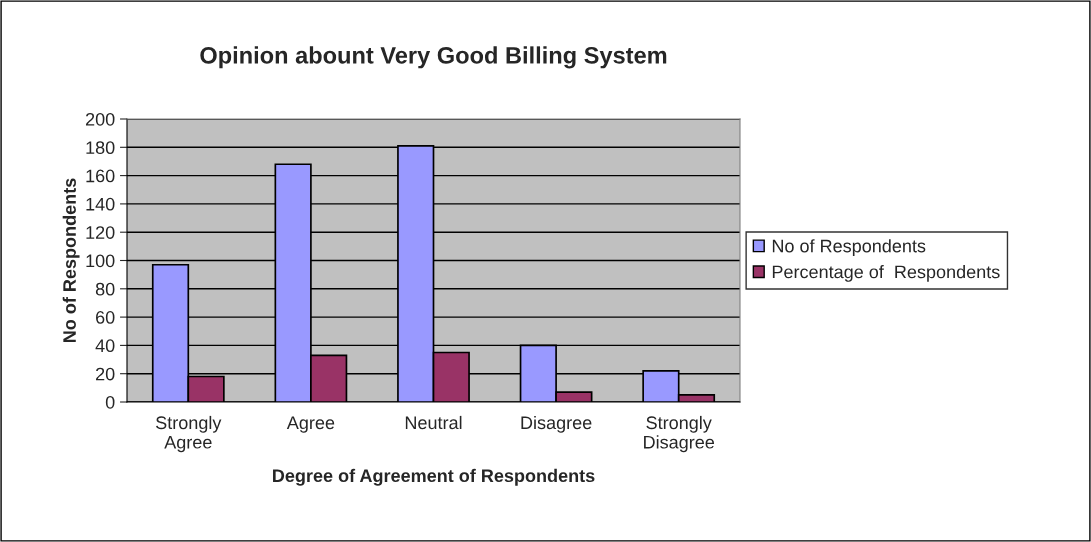 The height and width of the screenshot is (542, 1091). I want to click on y-tick-label: 160, so click(100, 176).